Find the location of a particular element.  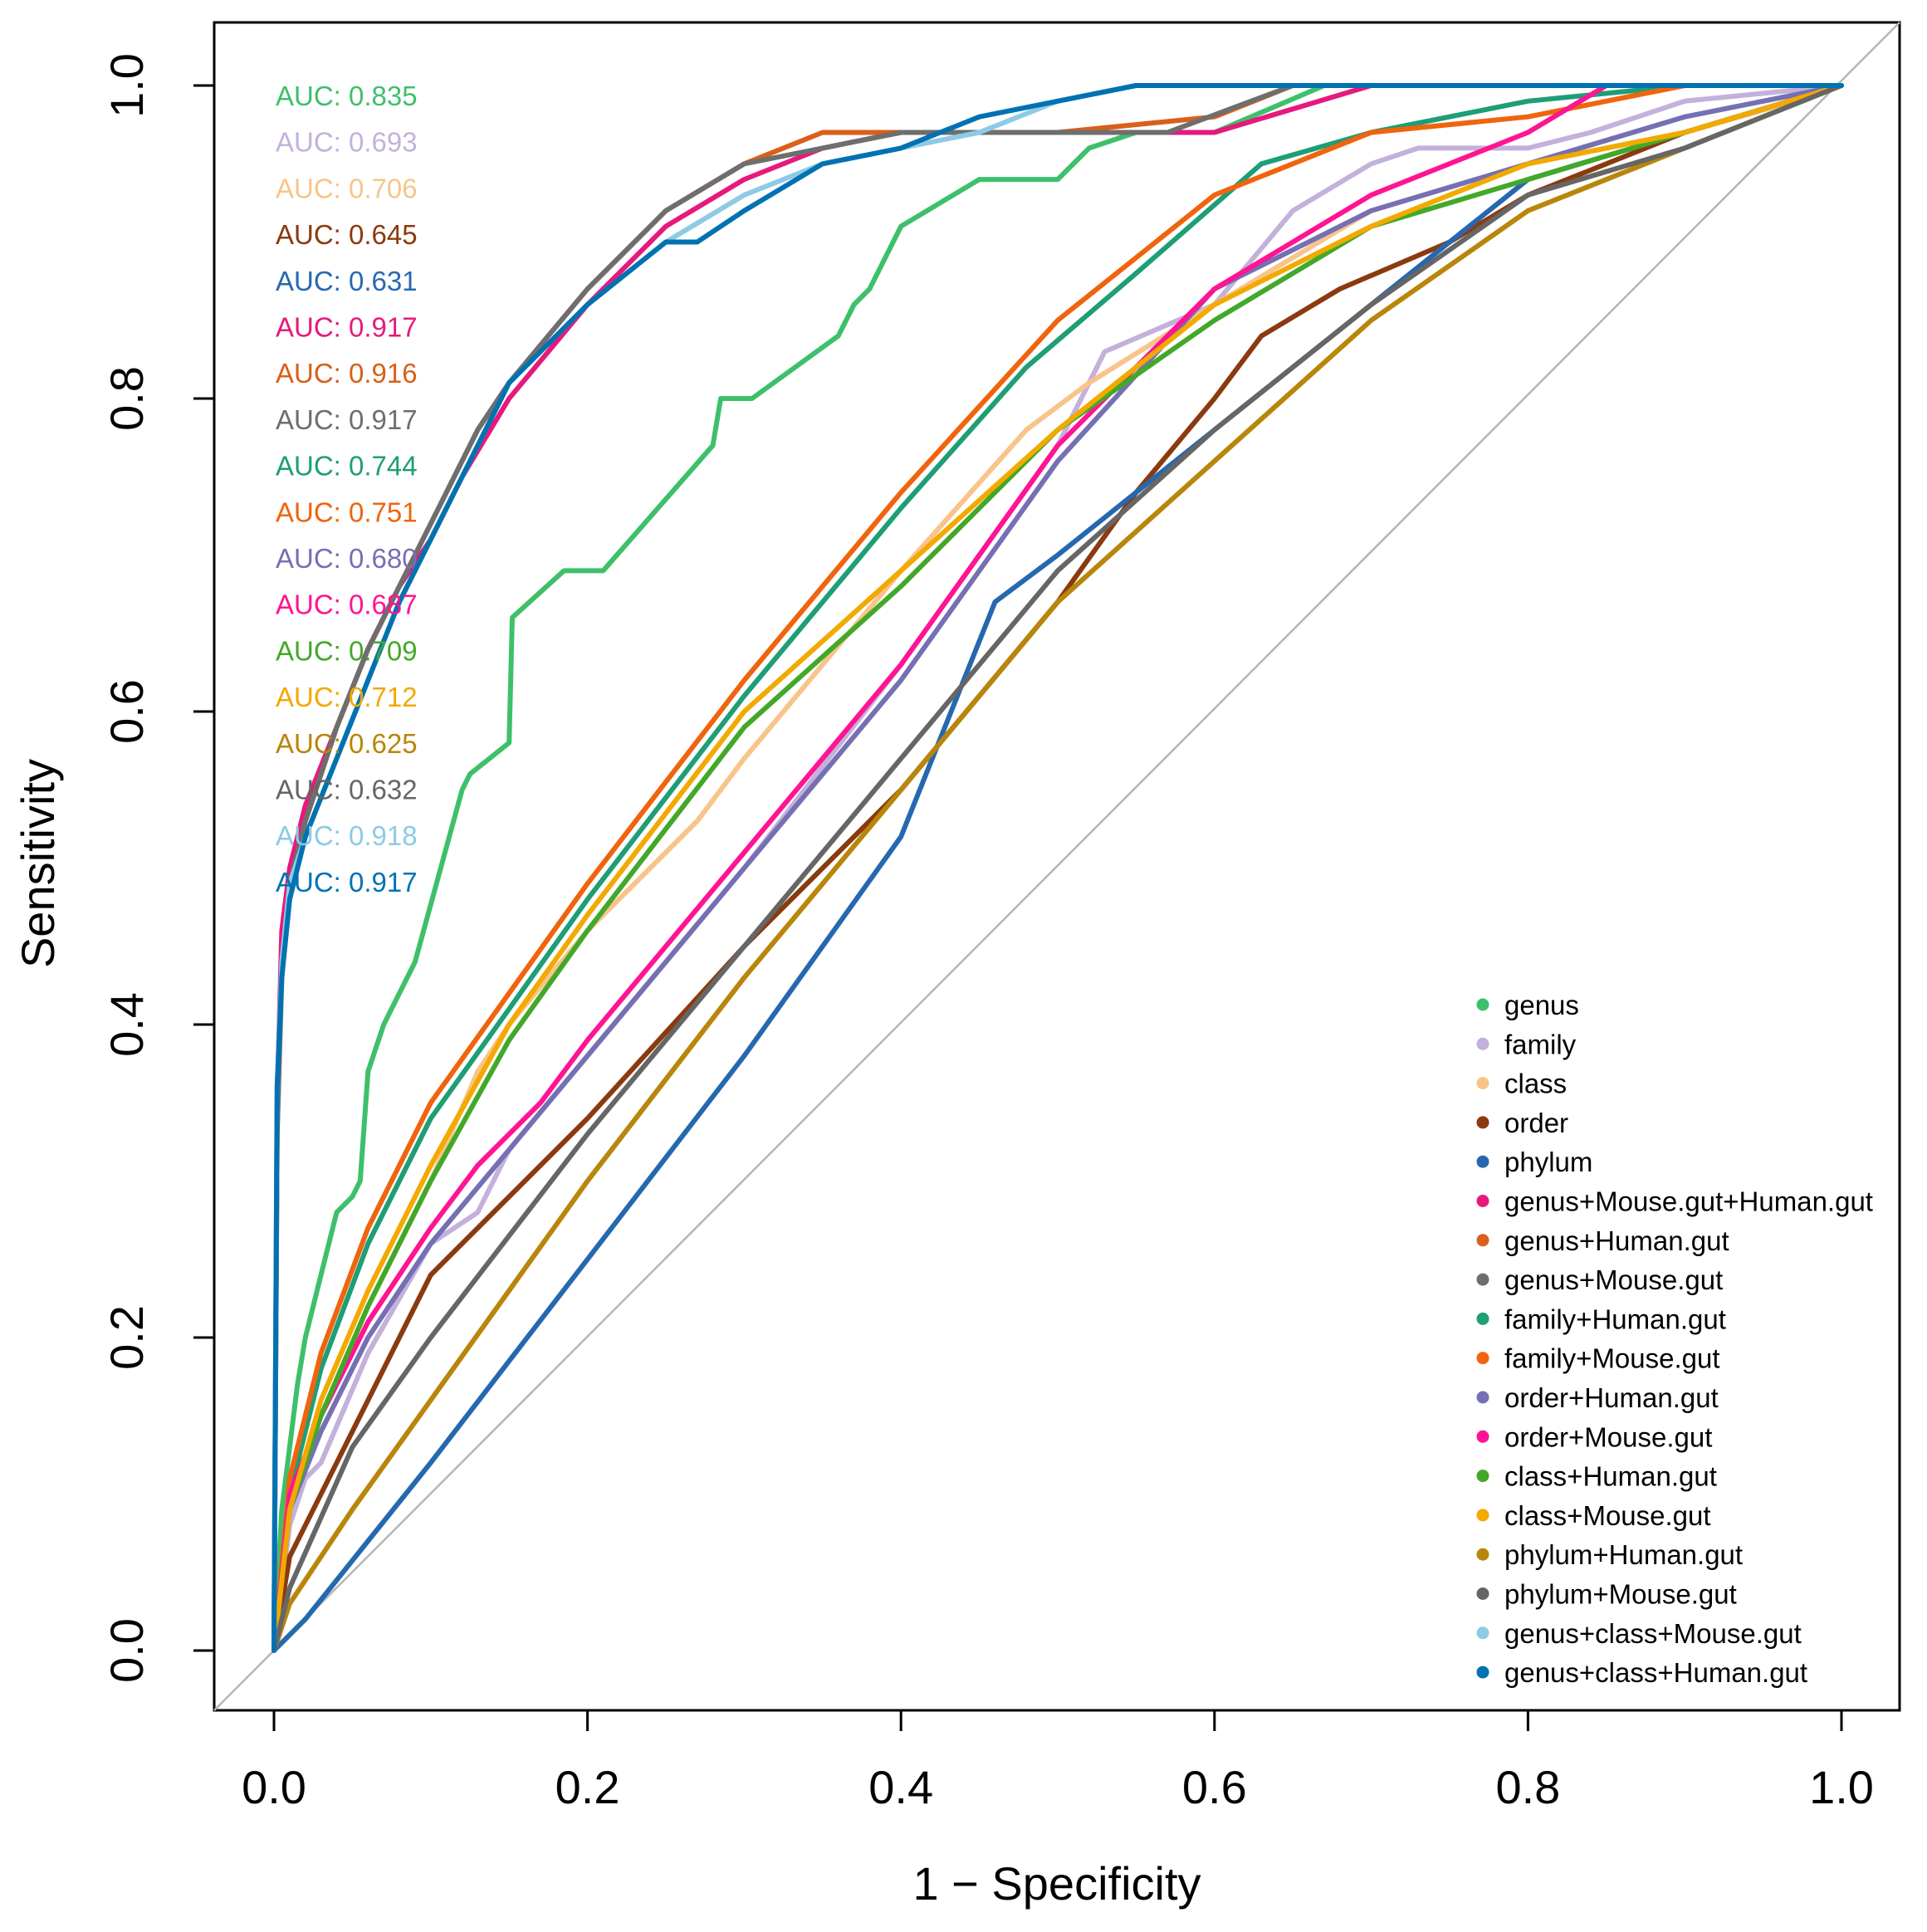

y-axis: 0.0 0.2 0.4 0.6 0.8 1.0 is located at coordinates (158, 868).